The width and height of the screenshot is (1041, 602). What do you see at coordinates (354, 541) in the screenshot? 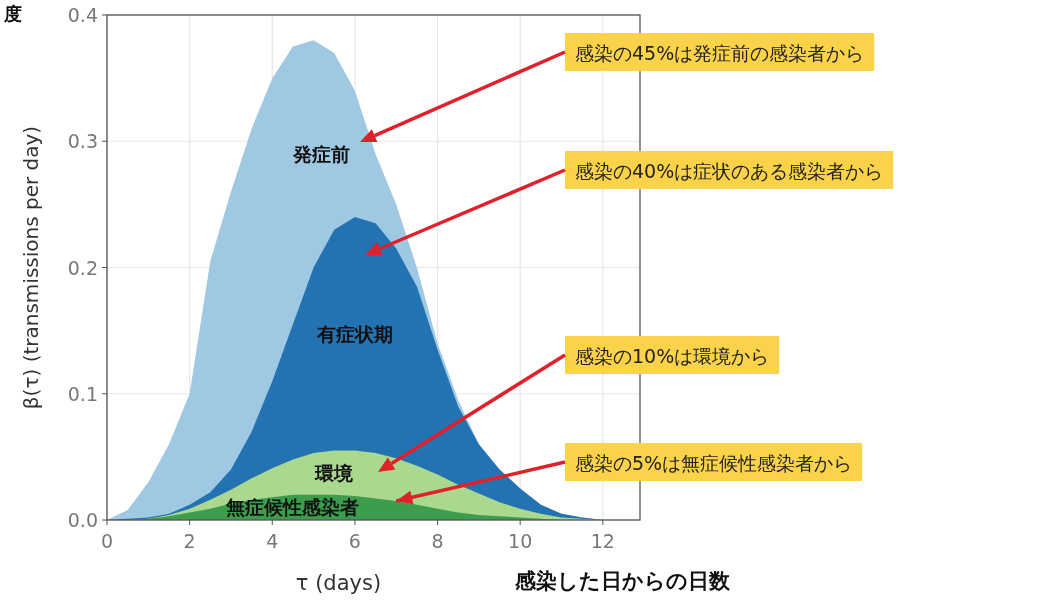
I see `x-tick-label: 6` at bounding box center [354, 541].